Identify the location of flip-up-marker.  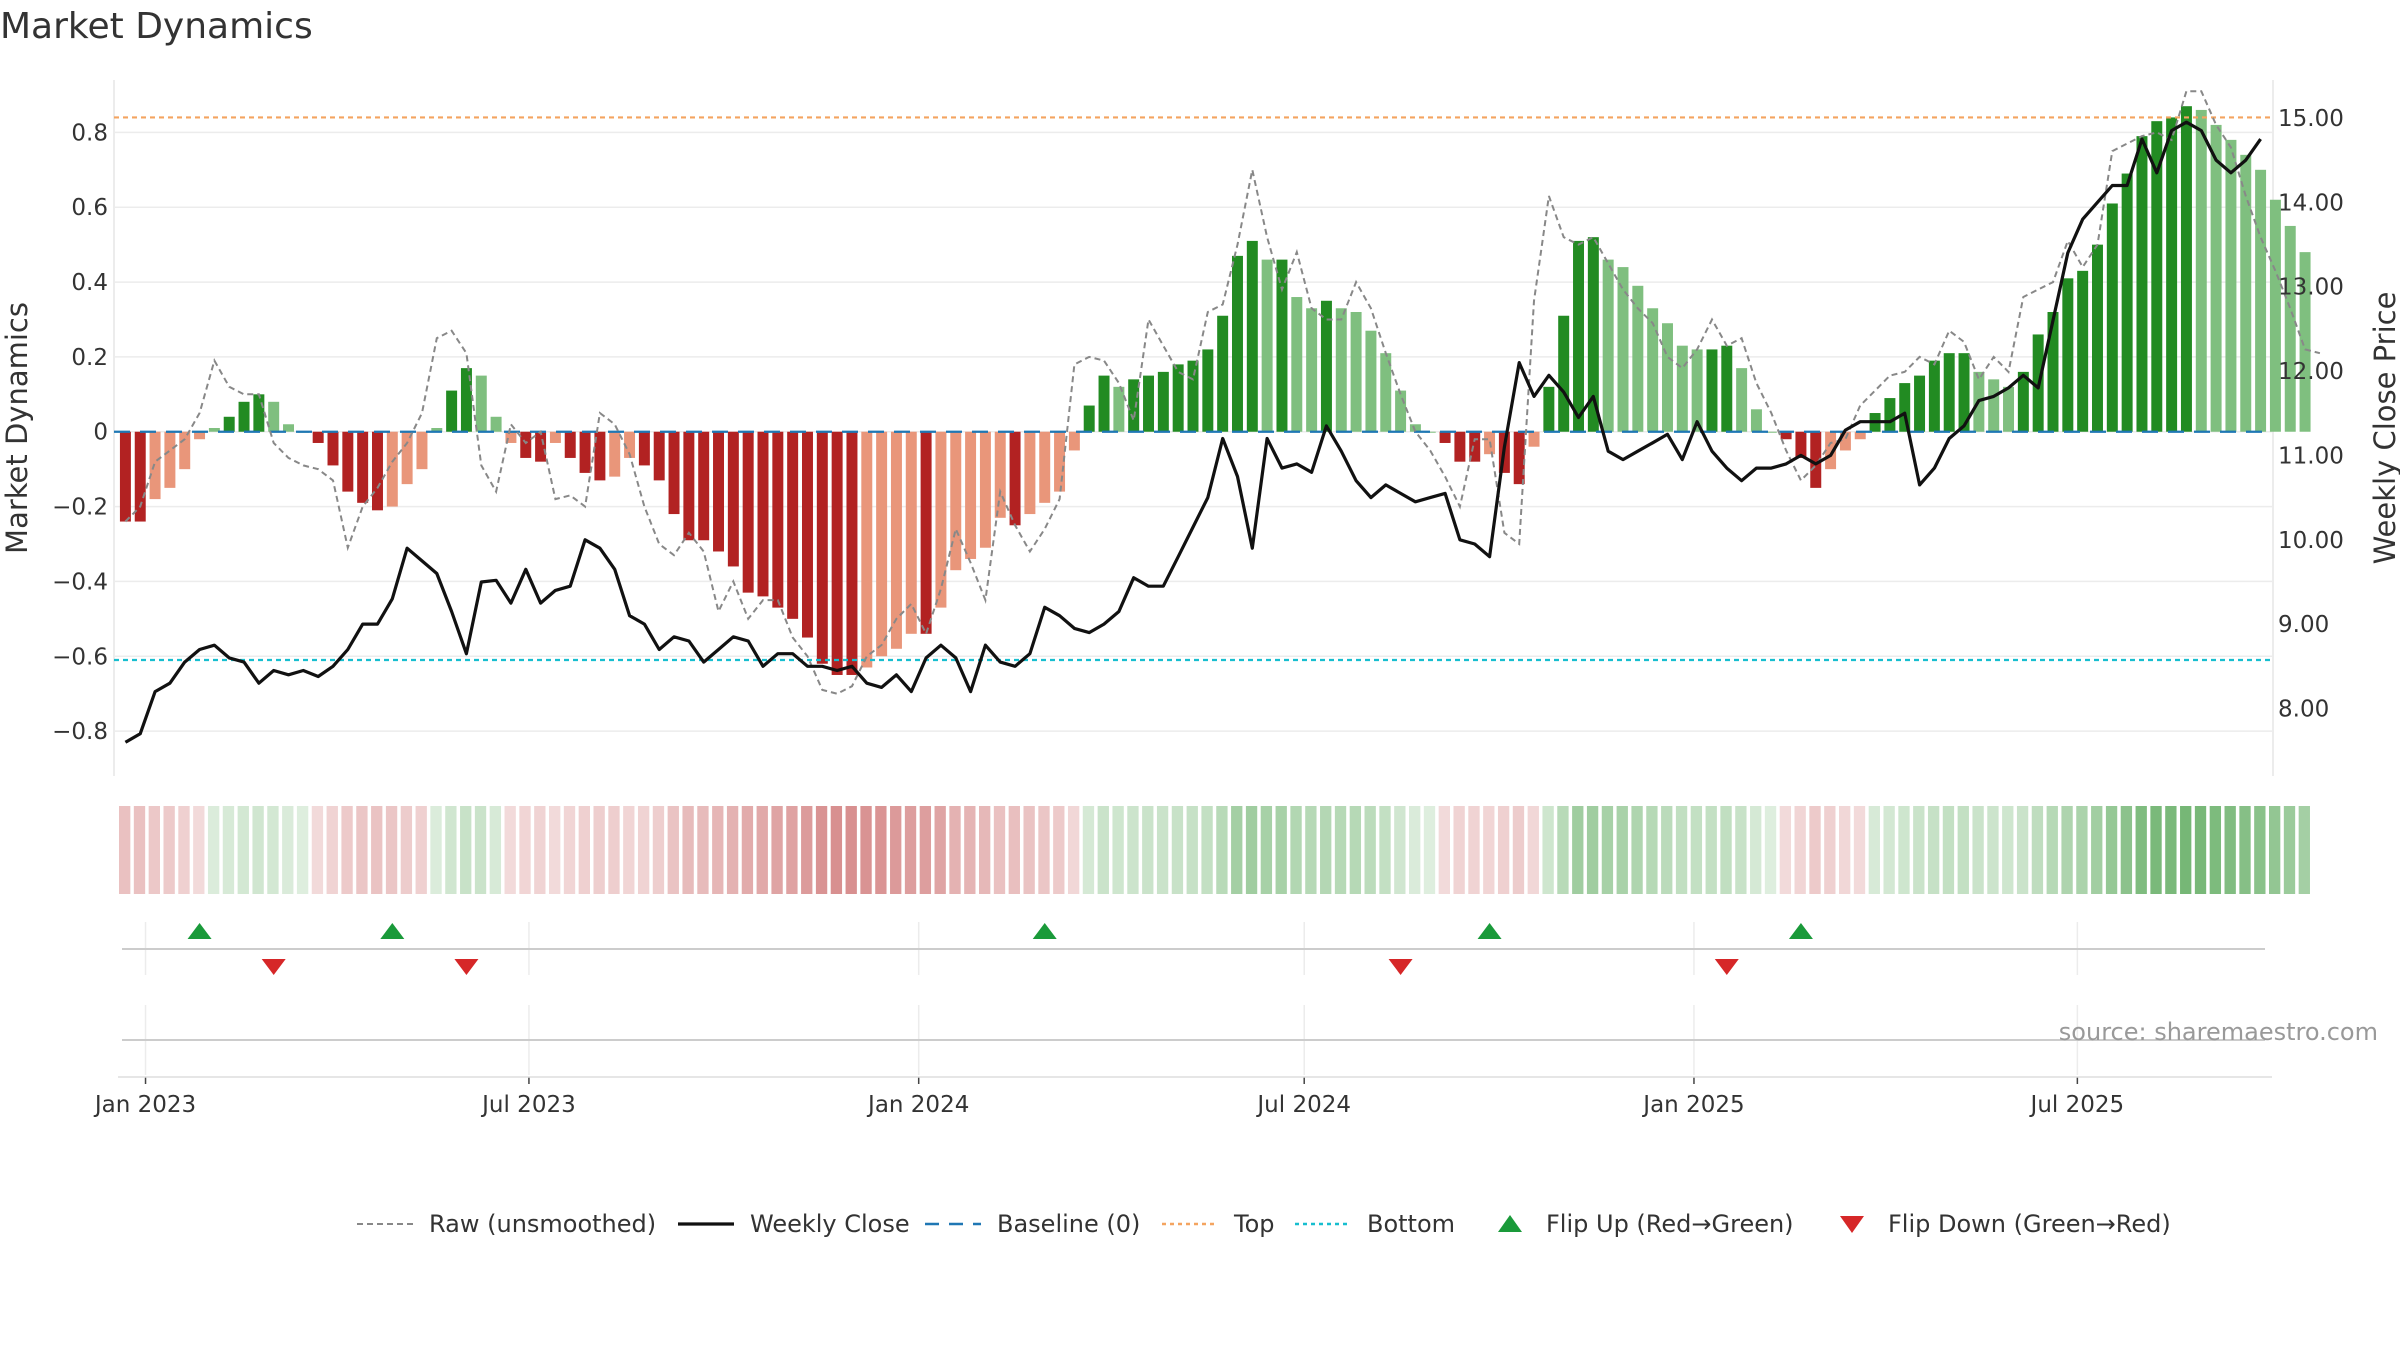
(1800, 931).